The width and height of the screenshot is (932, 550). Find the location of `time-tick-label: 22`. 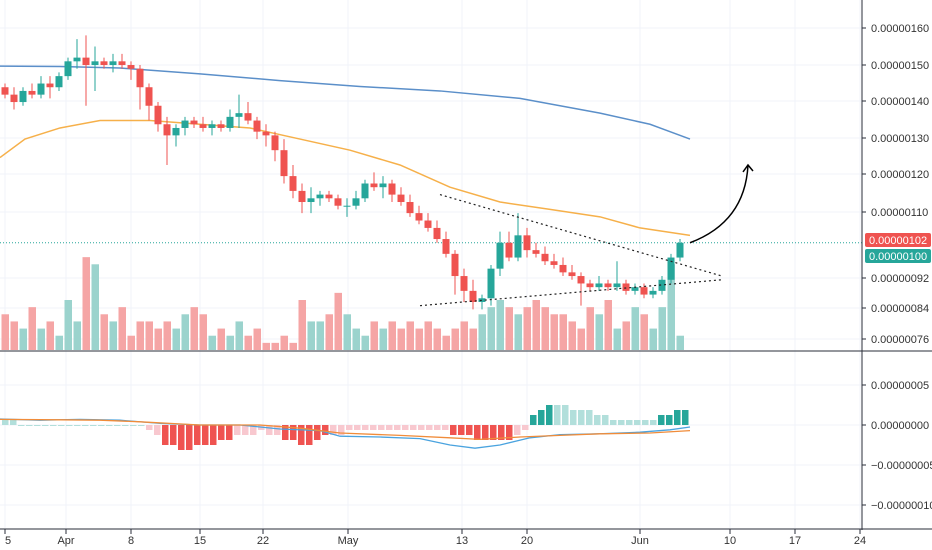

time-tick-label: 22 is located at coordinates (263, 541).